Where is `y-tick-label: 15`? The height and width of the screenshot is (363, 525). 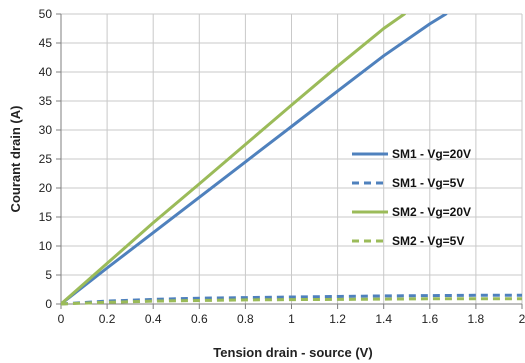 y-tick-label: 15 is located at coordinates (46, 217).